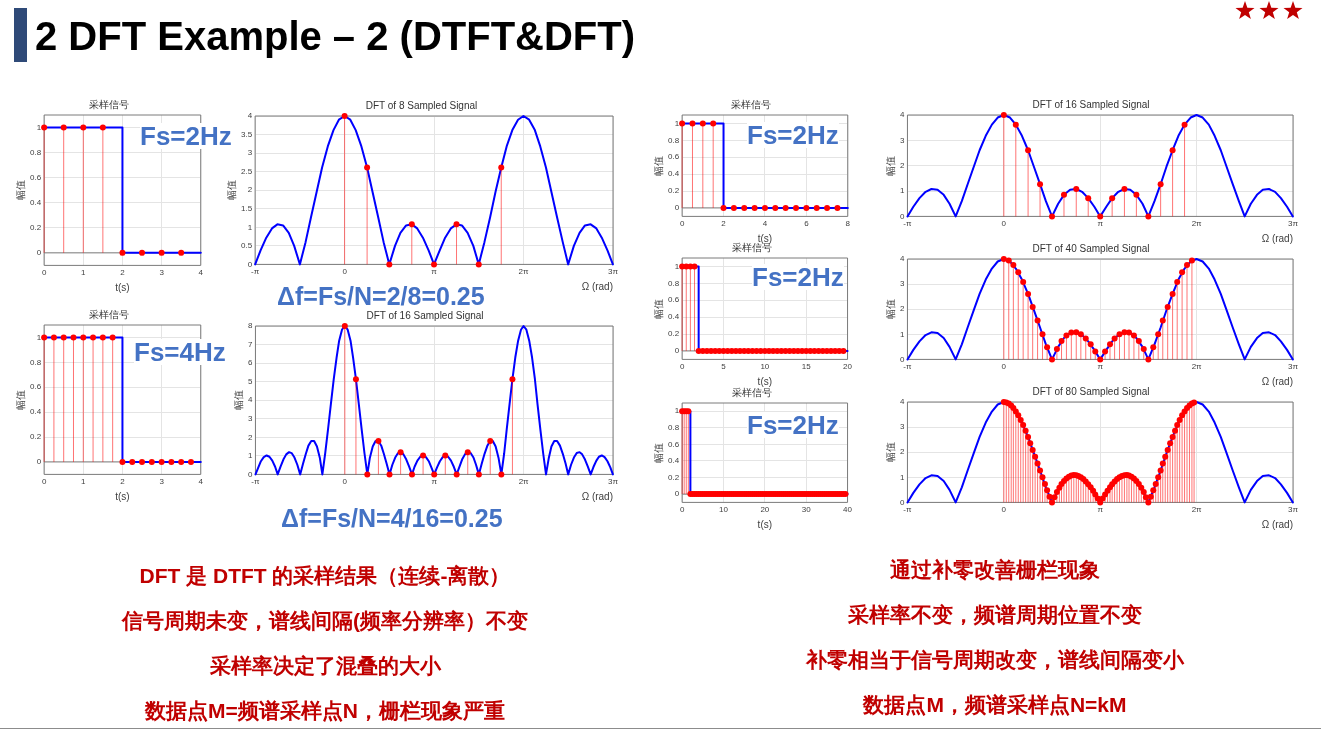 This screenshot has height=738, width=1321. I want to click on x-tick-label: 1, so click(84, 482).